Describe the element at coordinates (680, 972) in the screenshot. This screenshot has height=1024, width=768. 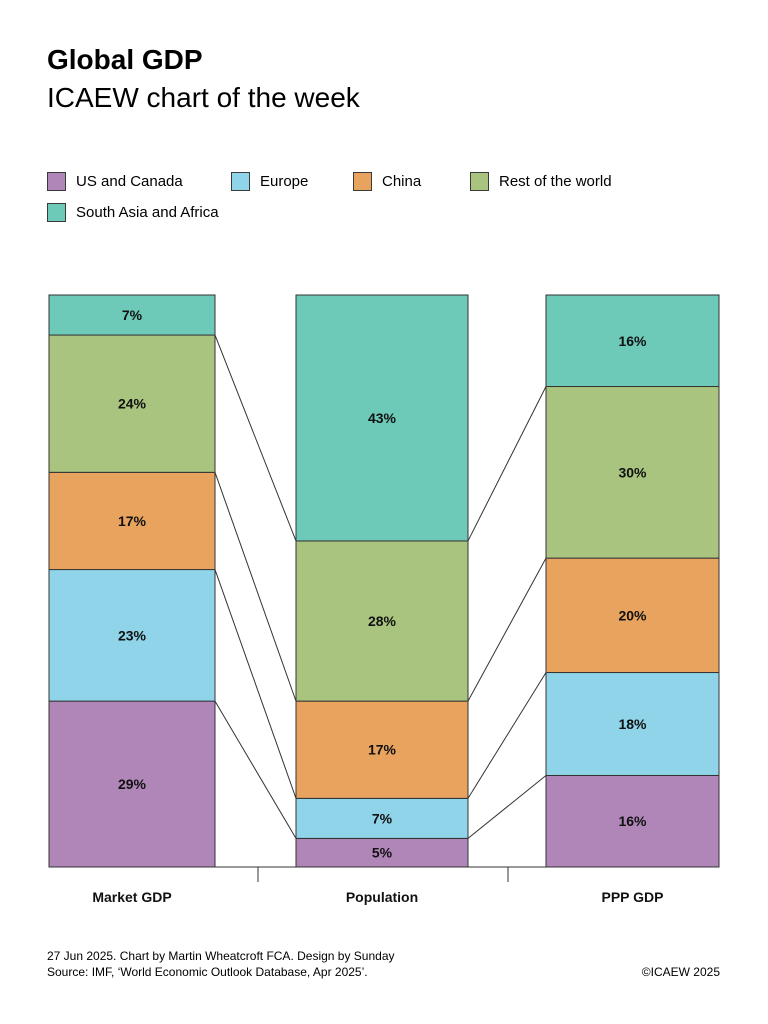
I see `footer-copyright: ©ICAEW 2025` at that location.